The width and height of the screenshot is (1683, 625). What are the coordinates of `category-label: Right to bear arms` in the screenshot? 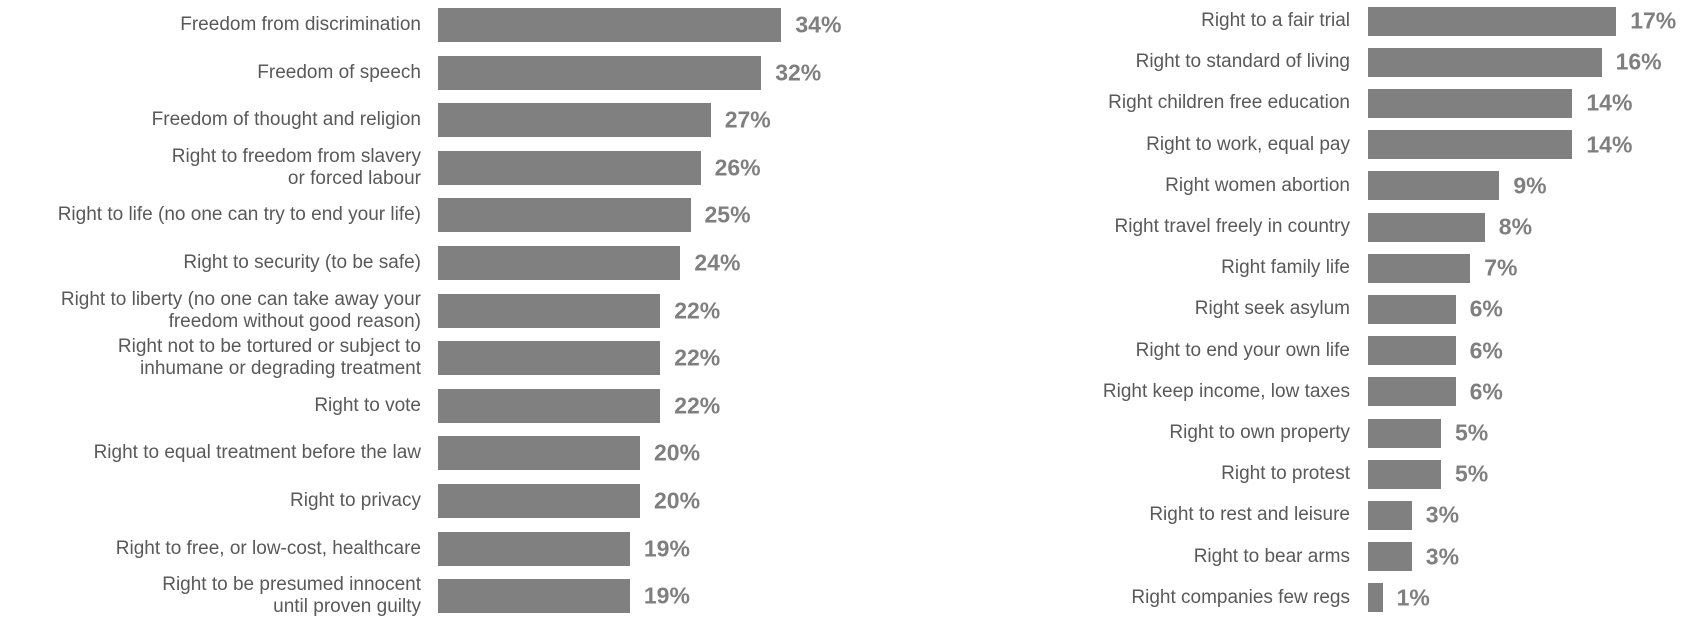 It's located at (1271, 556).